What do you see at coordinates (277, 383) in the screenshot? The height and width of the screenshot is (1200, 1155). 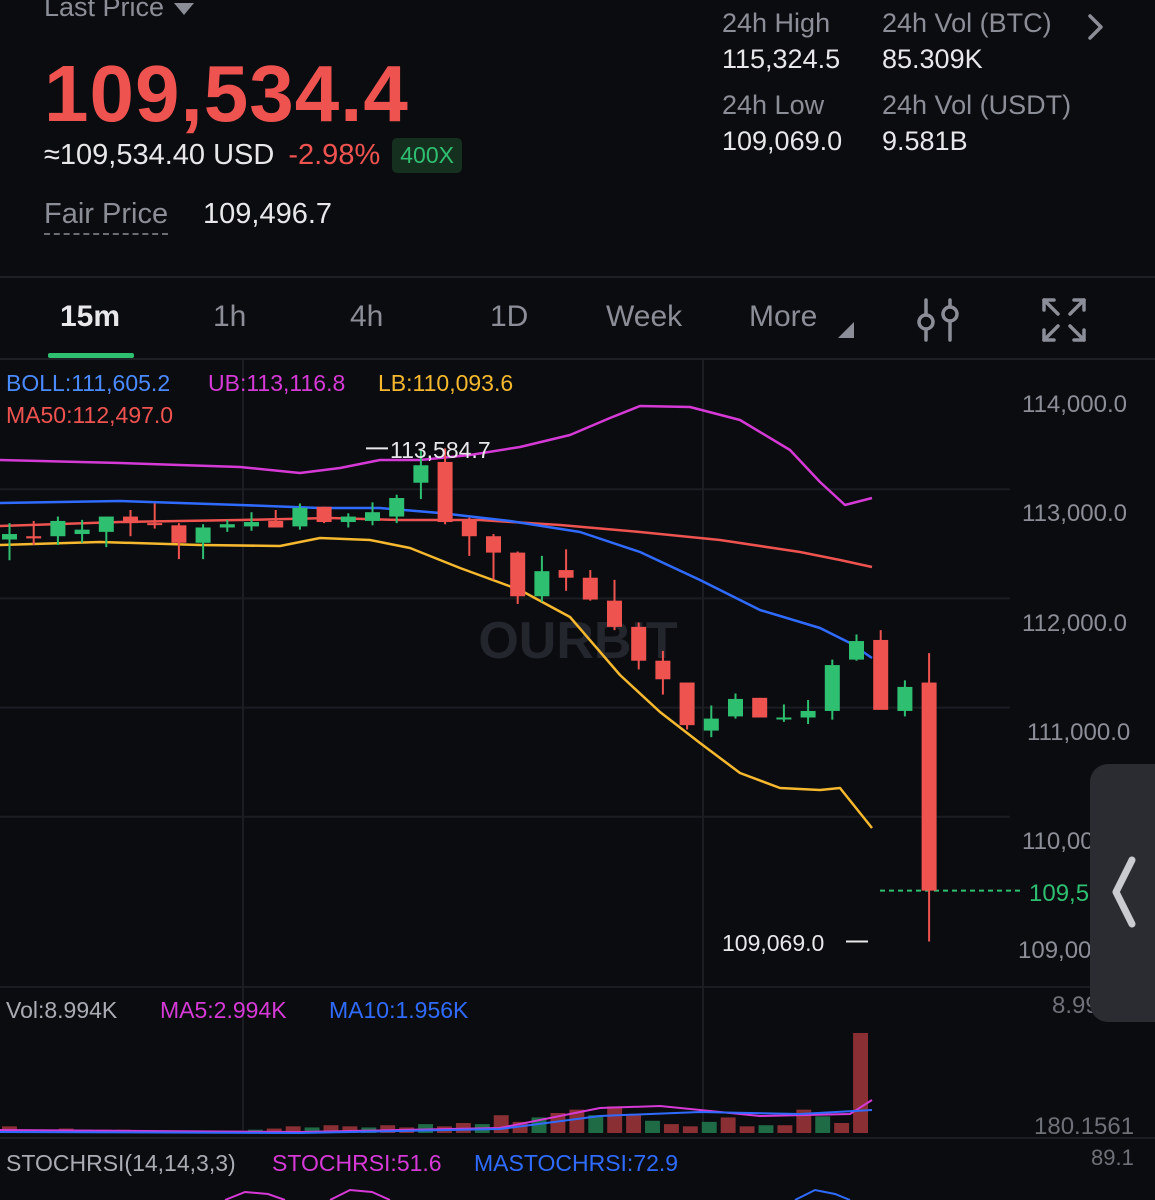 I see `ub-value: UB:113,116.8` at bounding box center [277, 383].